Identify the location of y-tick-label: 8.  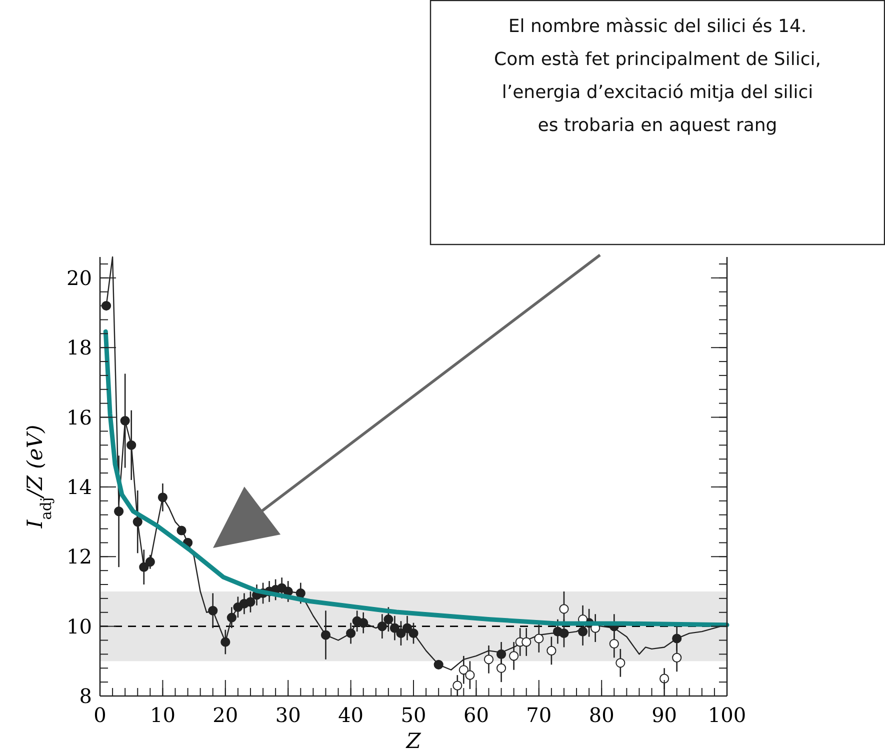
(85, 696).